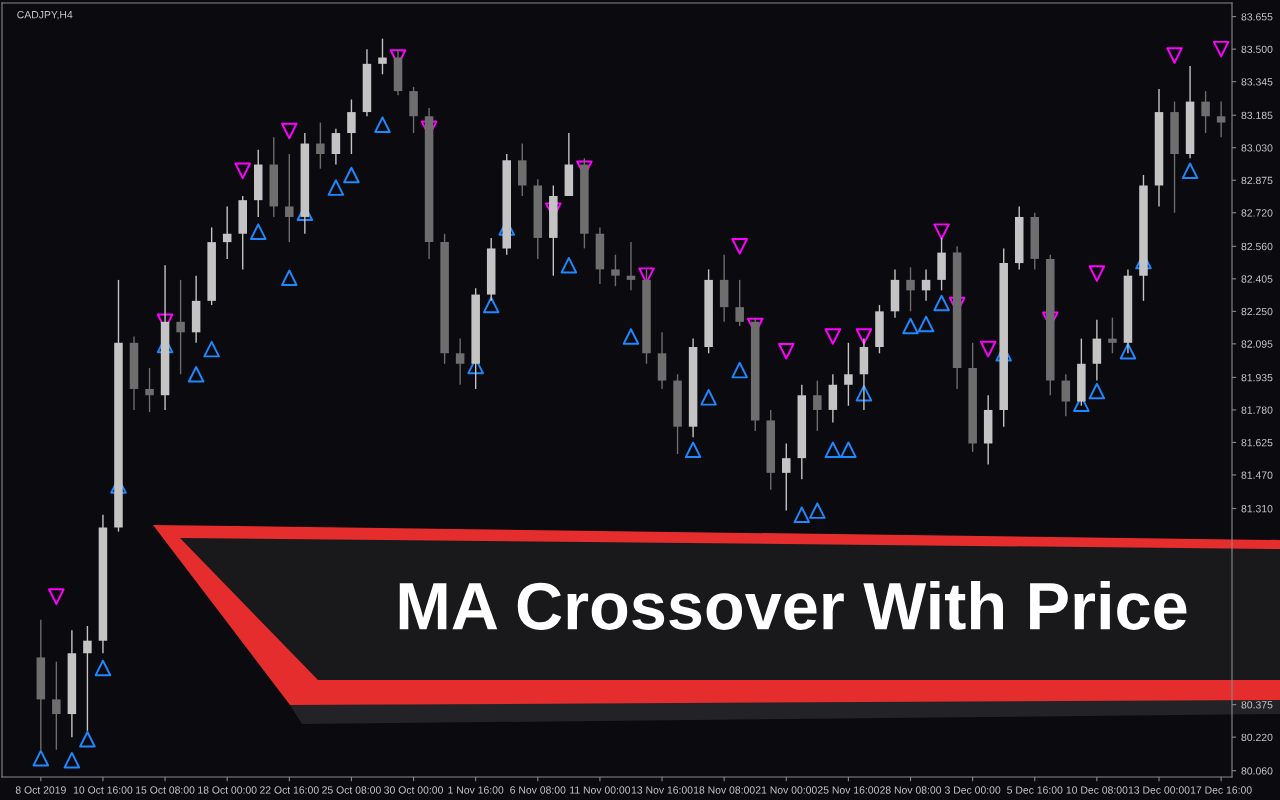 This screenshot has height=800, width=1280. What do you see at coordinates (1257, 213) in the screenshot?
I see `y-tick-label: 82.720` at bounding box center [1257, 213].